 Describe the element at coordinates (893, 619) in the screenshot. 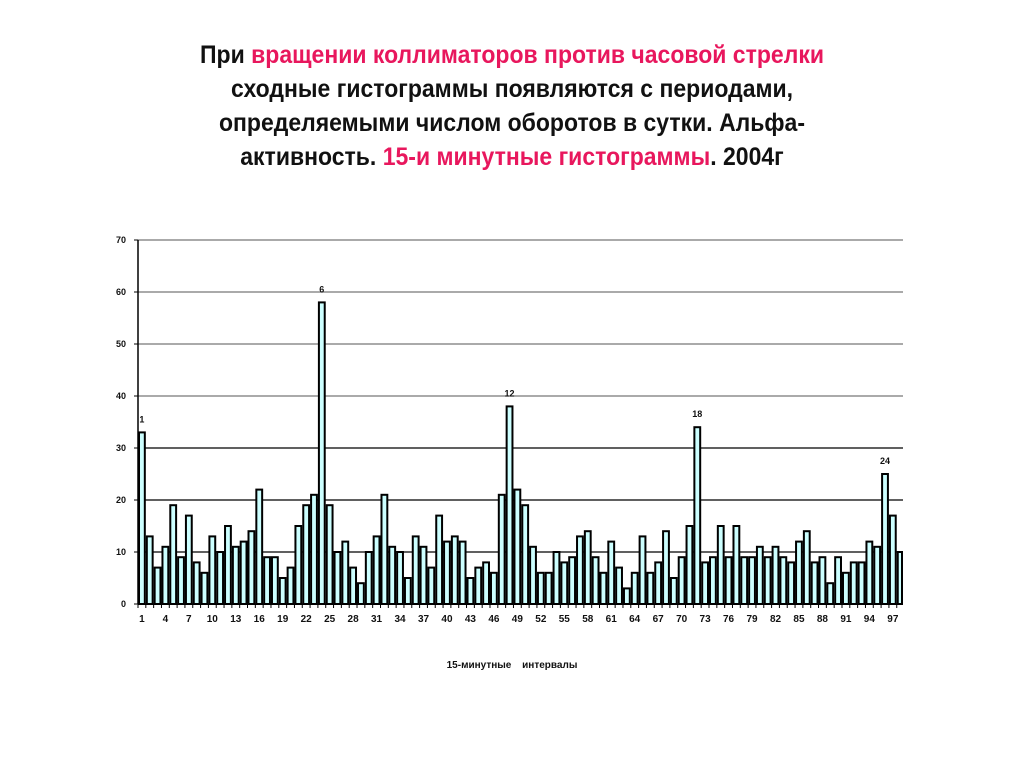

I see `x-tick-label: 97` at that location.